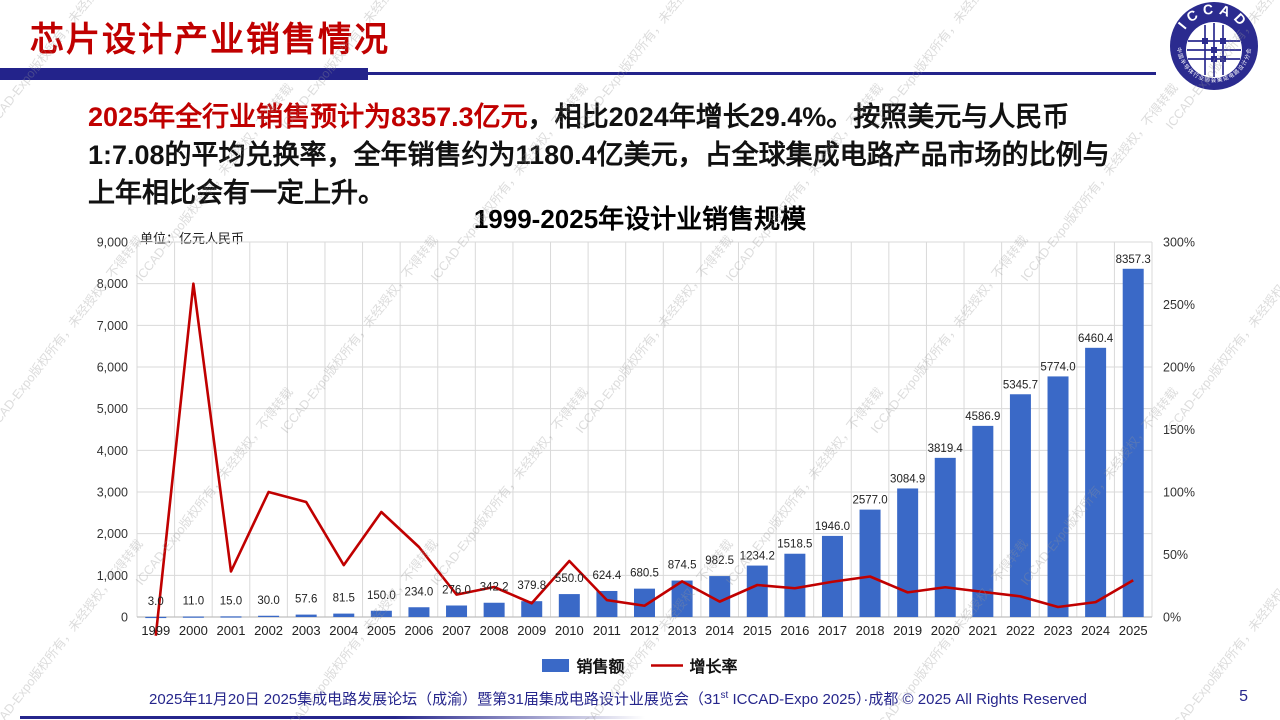 The image size is (1280, 720). What do you see at coordinates (607, 630) in the screenshot?
I see `year-label: 2011` at bounding box center [607, 630].